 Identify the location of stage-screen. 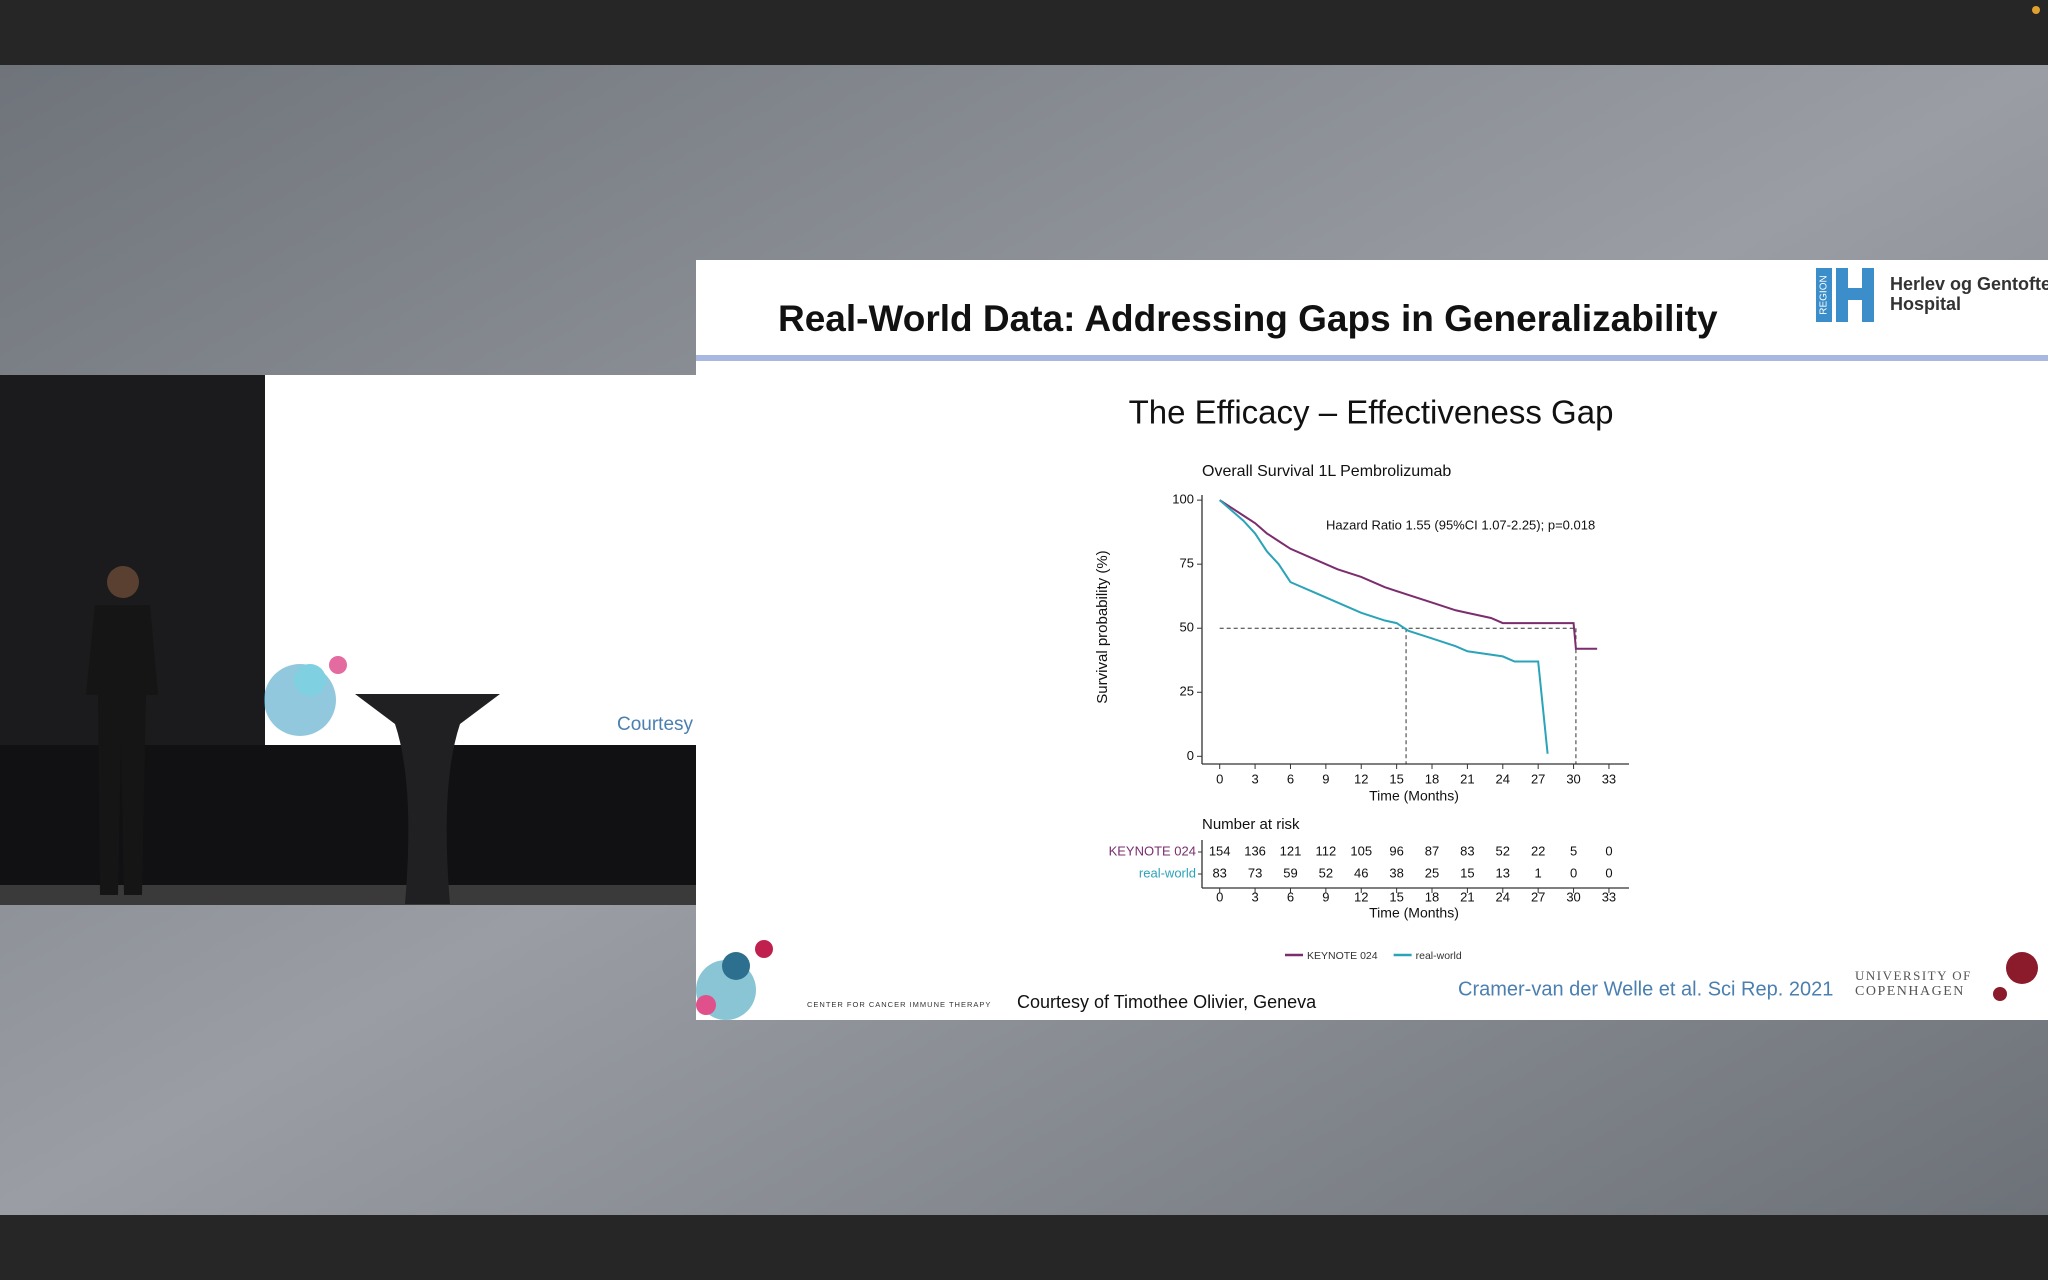
(480, 560).